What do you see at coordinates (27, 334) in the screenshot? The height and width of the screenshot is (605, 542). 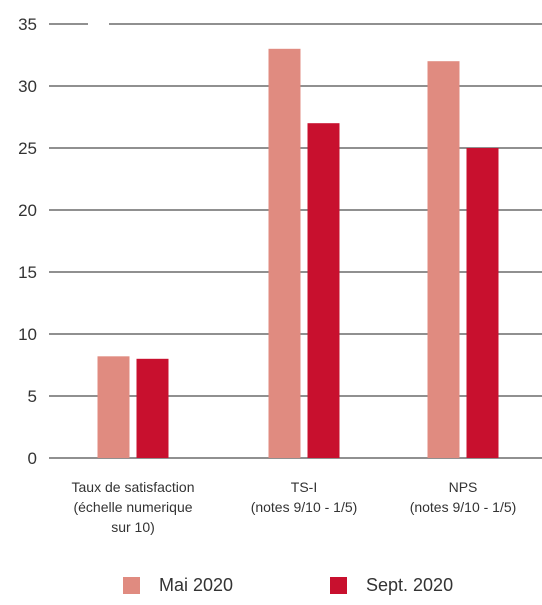 I see `y-tick-label: 10` at bounding box center [27, 334].